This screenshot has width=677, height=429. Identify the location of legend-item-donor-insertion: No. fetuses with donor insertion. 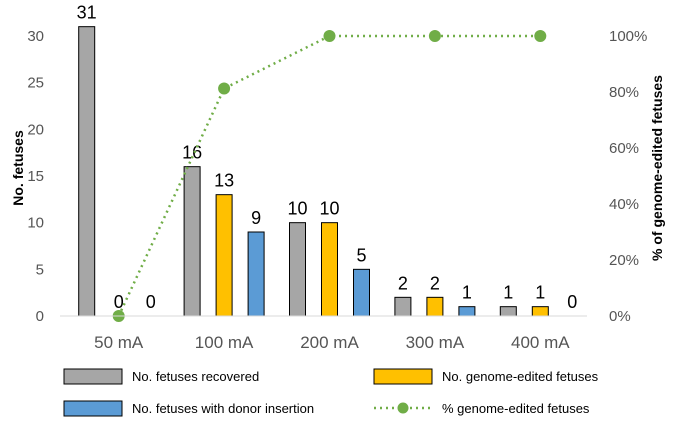
(188, 408).